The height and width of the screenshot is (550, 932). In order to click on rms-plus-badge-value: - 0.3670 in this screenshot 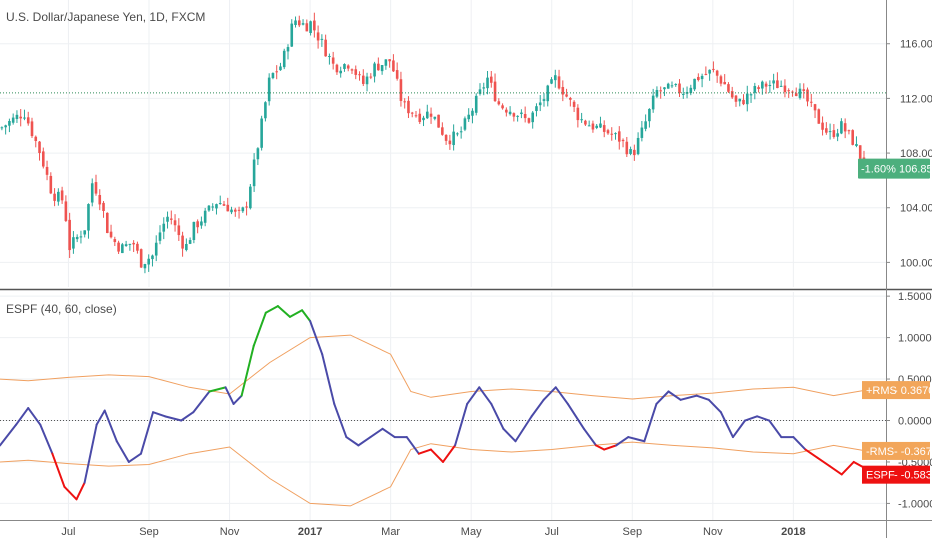, I will do `click(913, 391)`.